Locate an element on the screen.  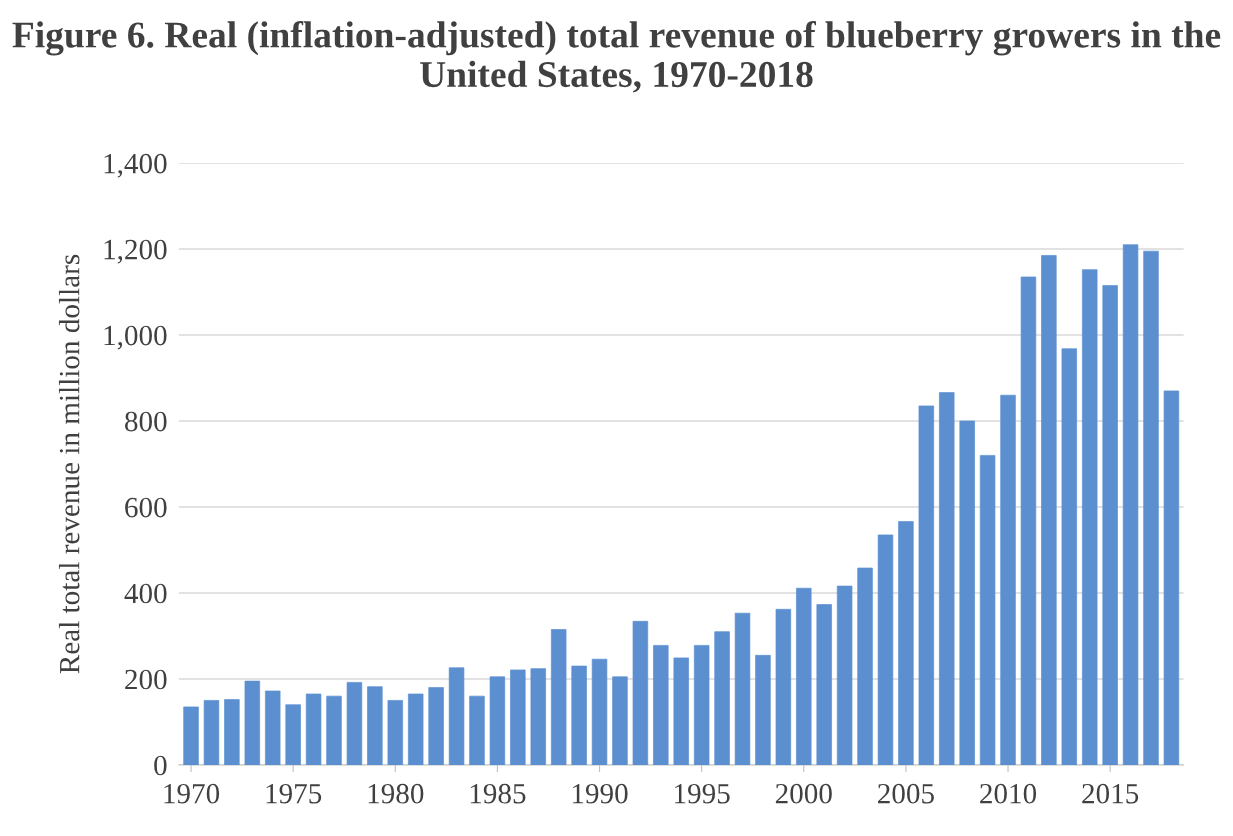
y-tick-label: 1,200 is located at coordinates (135, 251).